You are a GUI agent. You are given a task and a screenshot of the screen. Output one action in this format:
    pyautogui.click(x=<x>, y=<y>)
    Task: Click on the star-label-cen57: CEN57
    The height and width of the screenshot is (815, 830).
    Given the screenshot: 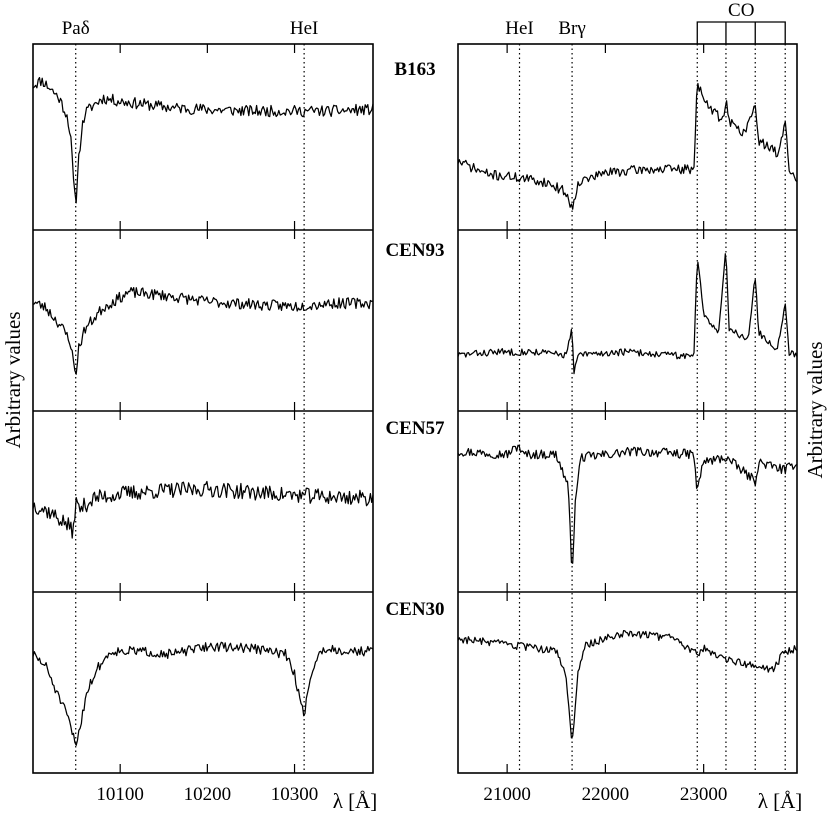 What is the action you would take?
    pyautogui.click(x=415, y=428)
    